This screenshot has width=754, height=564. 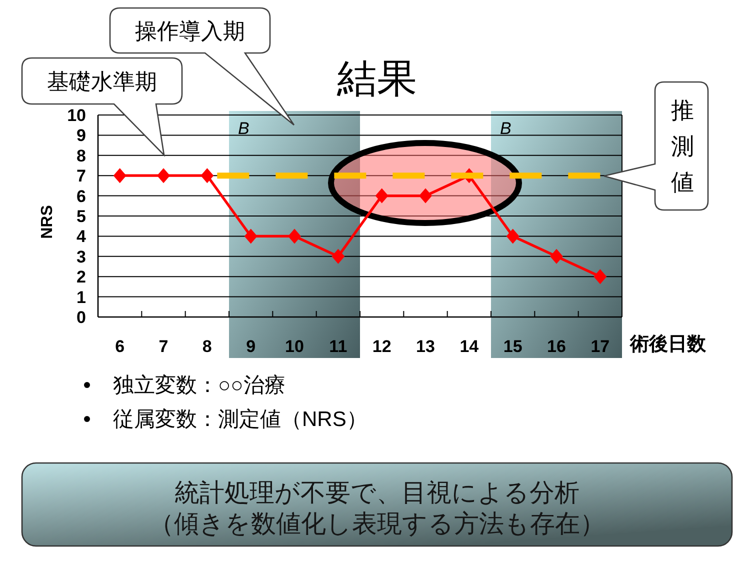 I want to click on y-axis-title: NRS, so click(x=47, y=221).